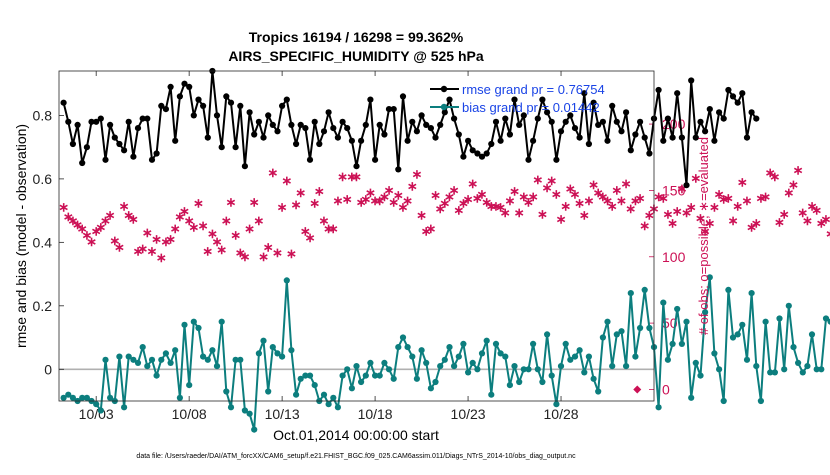 Image resolution: width=830 pixels, height=475 pixels. I want to click on y-tick-label: 0.2, so click(43, 306).